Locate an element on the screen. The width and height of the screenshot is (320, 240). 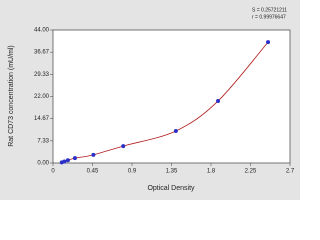
x-tick-label: 0 is located at coordinates (53, 172).